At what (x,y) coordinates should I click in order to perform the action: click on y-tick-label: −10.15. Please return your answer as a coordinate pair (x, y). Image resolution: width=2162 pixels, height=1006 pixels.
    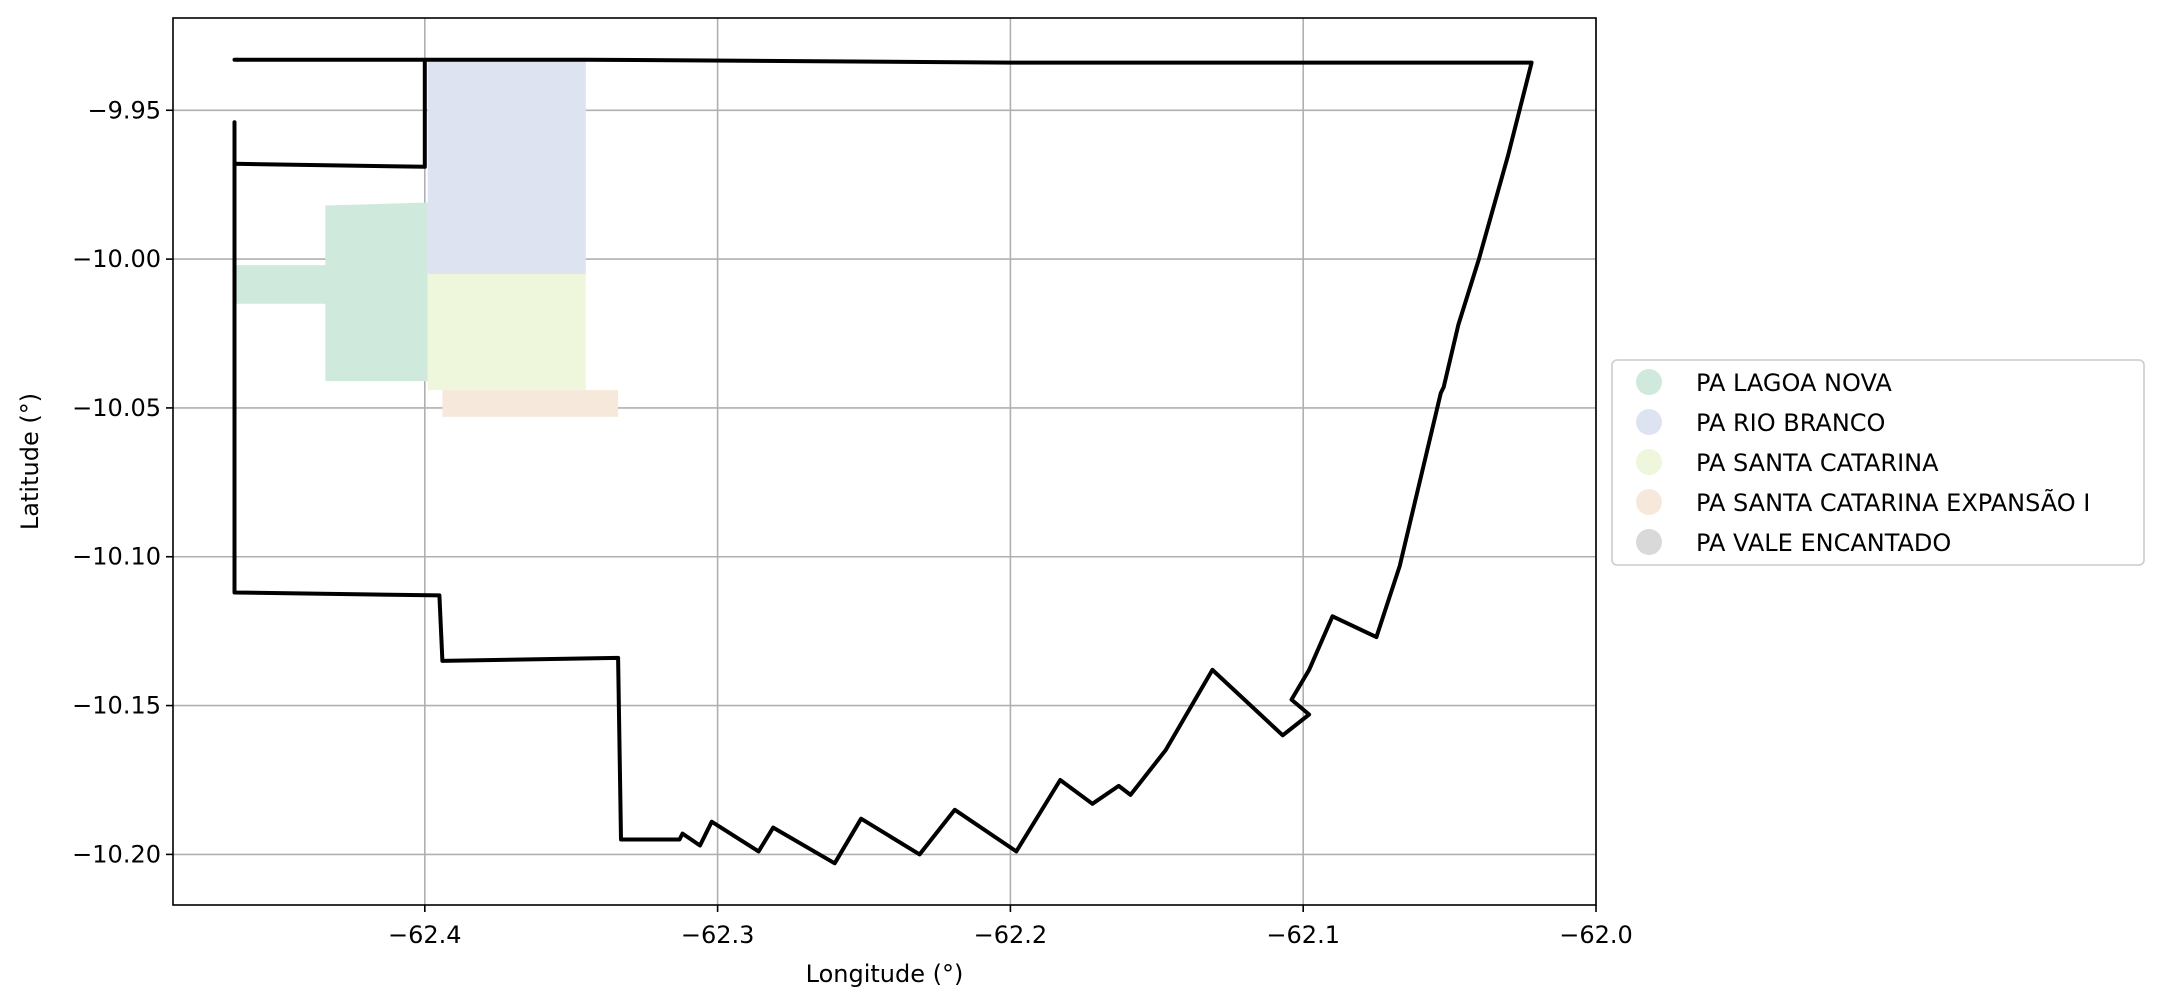
    Looking at the image, I should click on (116, 706).